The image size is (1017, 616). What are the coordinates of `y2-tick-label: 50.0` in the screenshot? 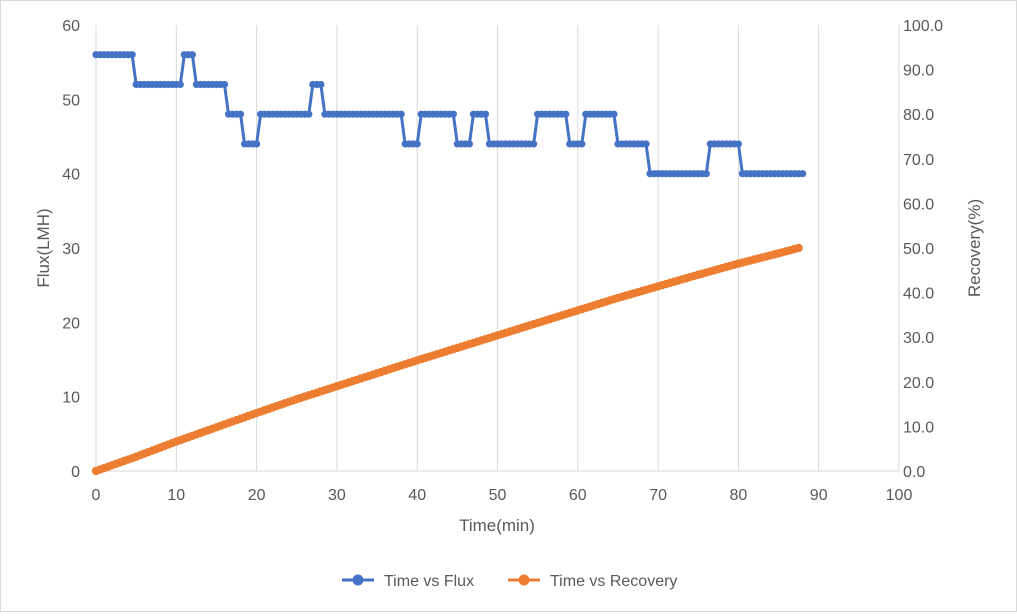 It's located at (918, 249).